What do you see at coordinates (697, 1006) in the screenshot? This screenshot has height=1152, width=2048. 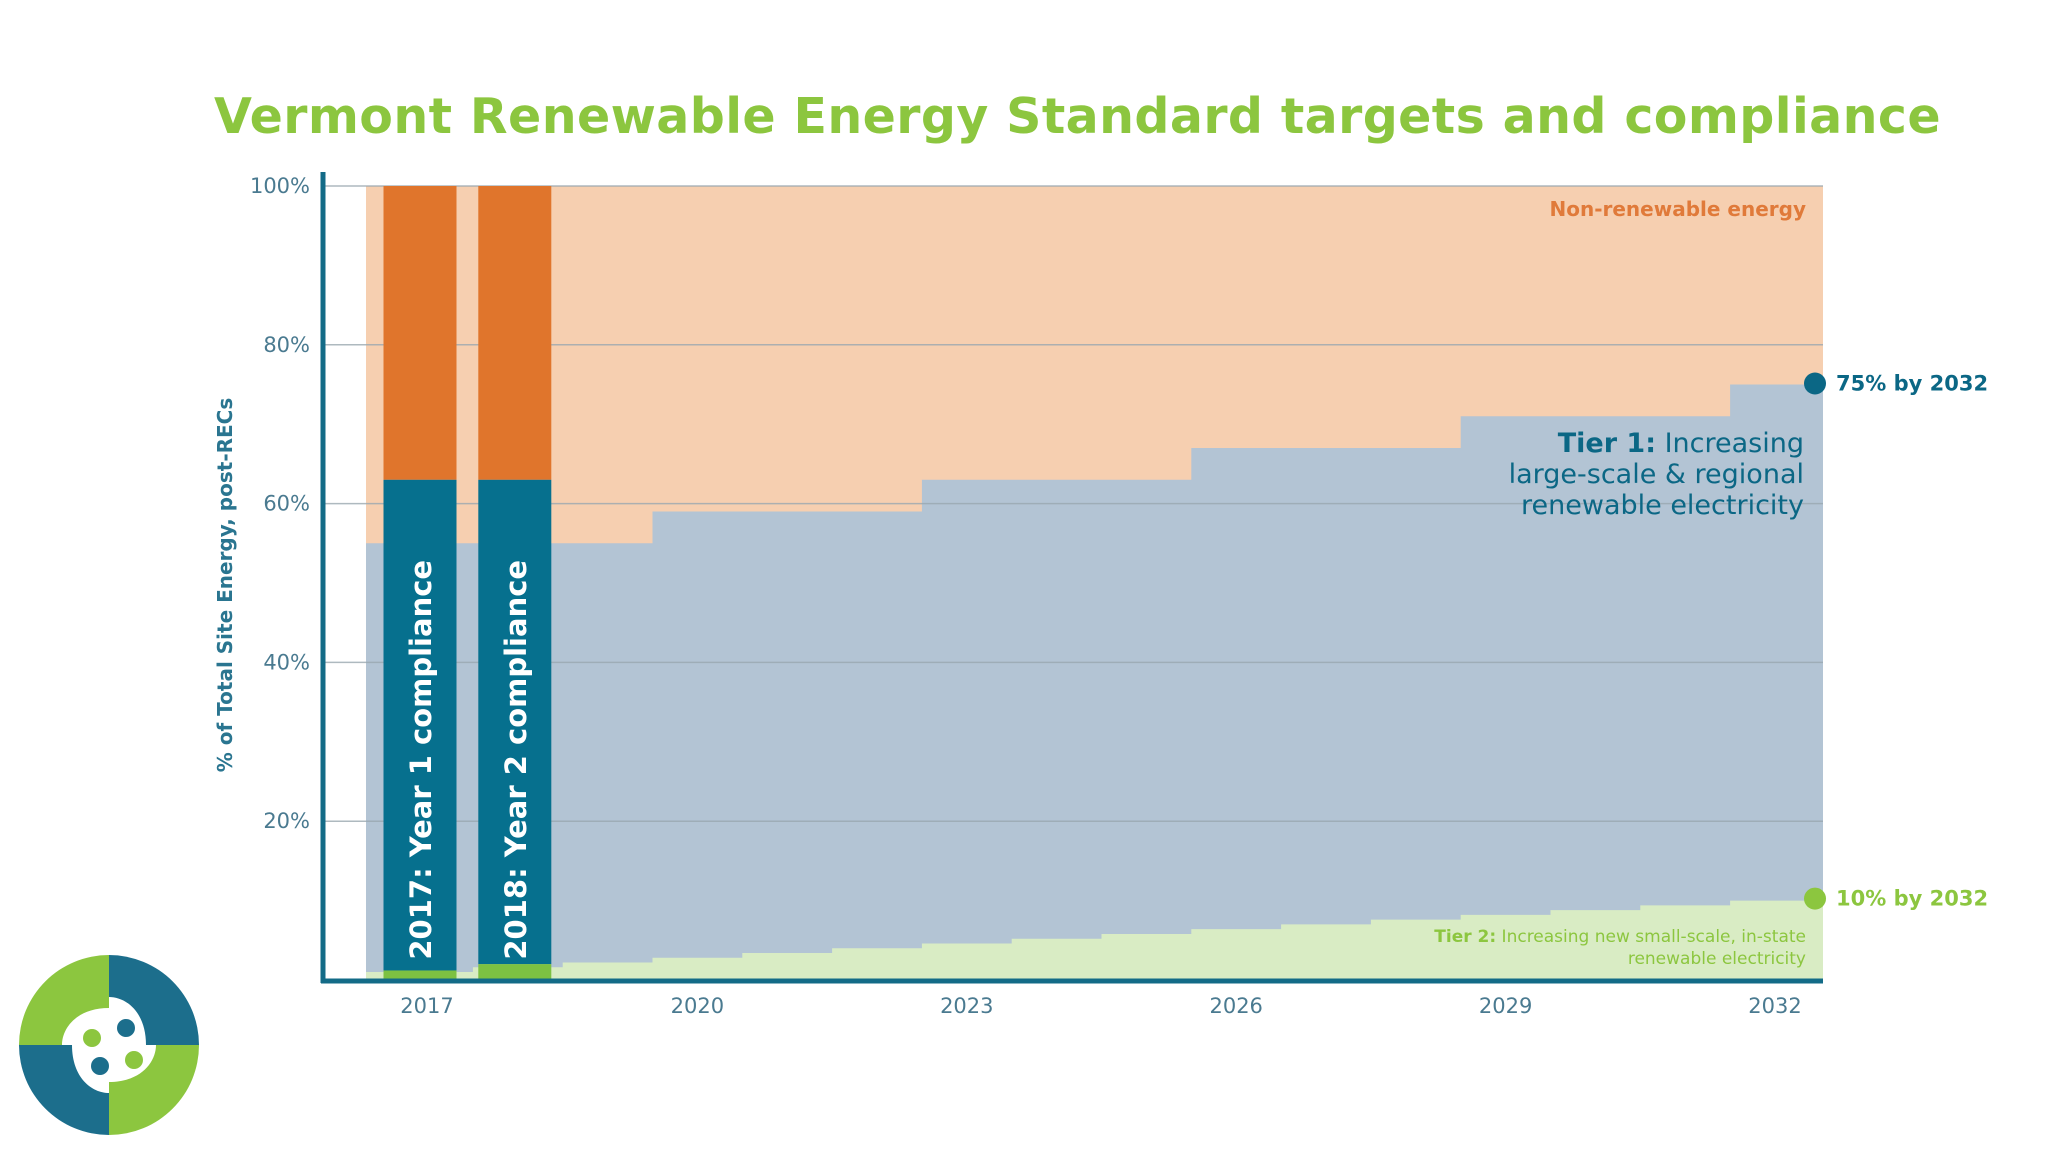 I see `x-tick-label: 2020` at bounding box center [697, 1006].